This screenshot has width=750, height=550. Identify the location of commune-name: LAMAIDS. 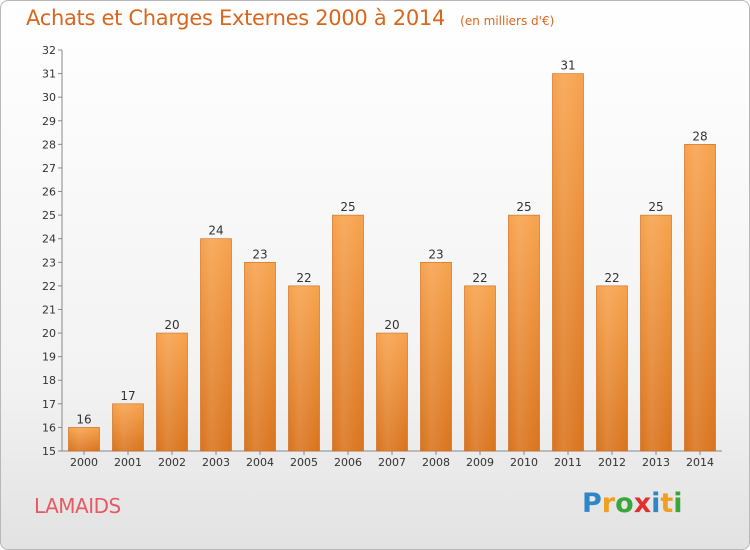
(77, 506).